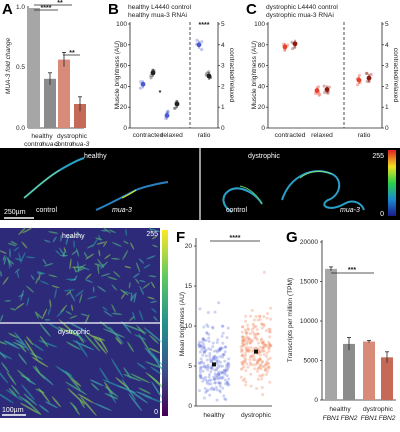 Image resolution: width=400 pixels, height=432 pixels. Describe the element at coordinates (80, 144) in the screenshot. I see `panel-a-cond-4: mua-3` at that location.